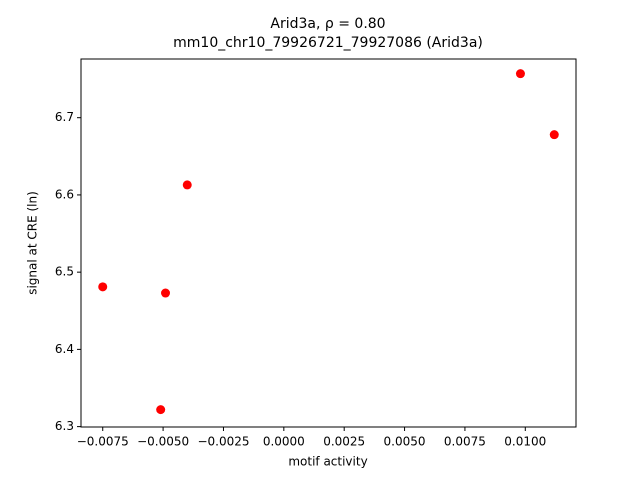 The height and width of the screenshot is (480, 640). Describe the element at coordinates (64, 194) in the screenshot. I see `y-tick-label: 6.6` at that location.